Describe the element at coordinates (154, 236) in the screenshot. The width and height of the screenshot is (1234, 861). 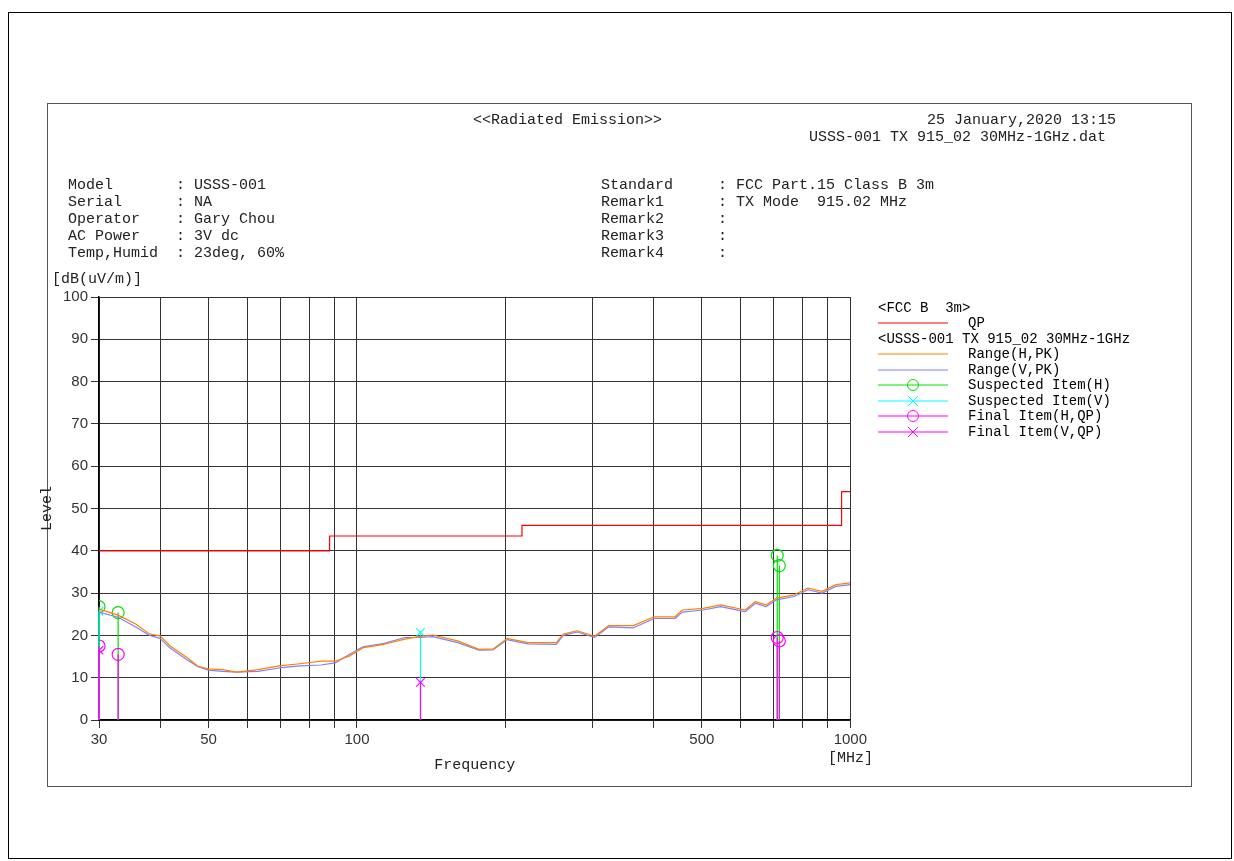
I see `text: AC Power : 3V dc` at that location.